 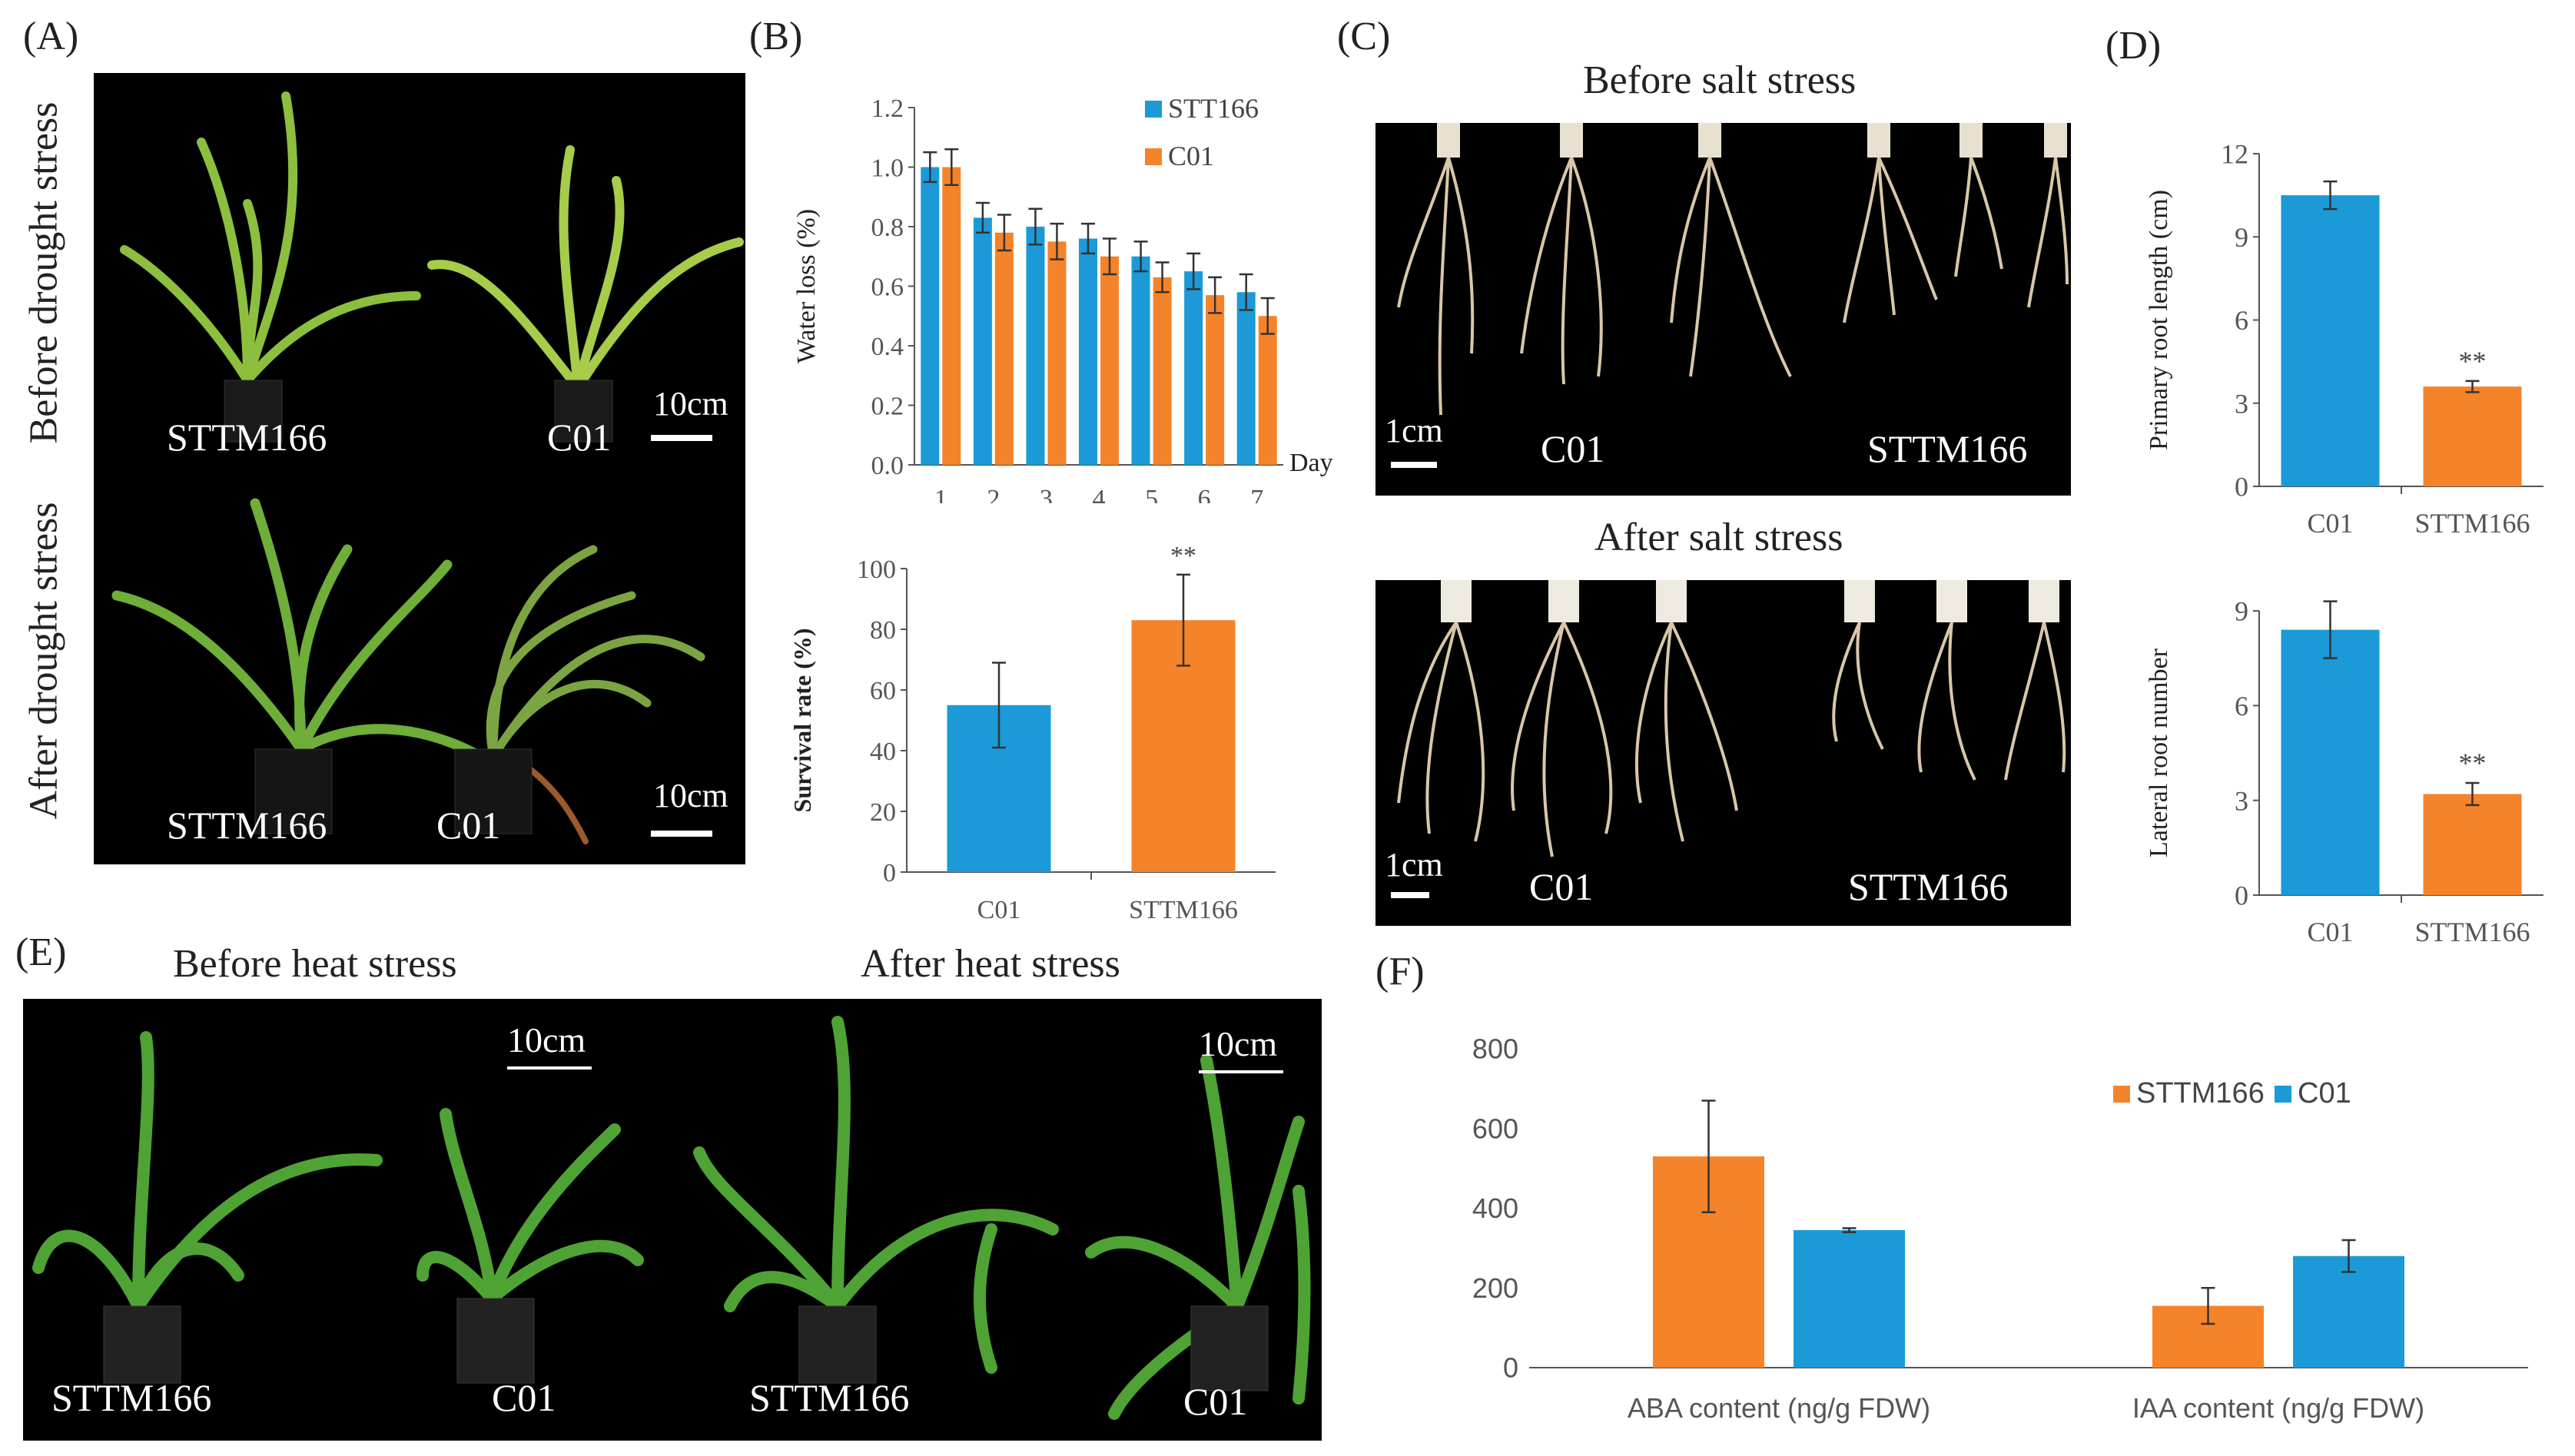 I want to click on y-tick-label: 60, so click(x=883, y=691).